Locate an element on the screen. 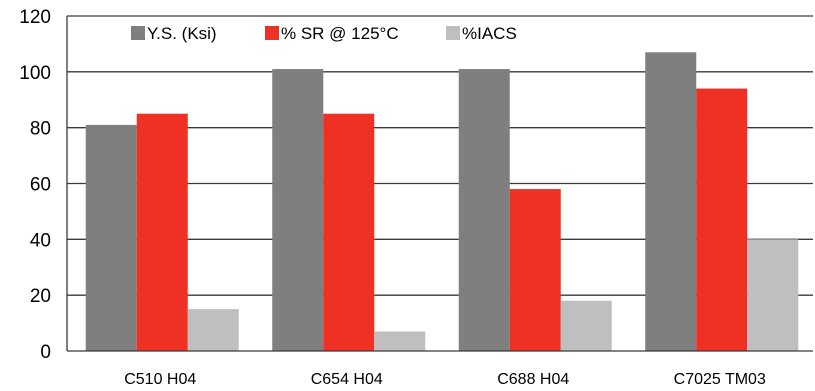 Image resolution: width=815 pixels, height=391 pixels. y-tick-label: 40 is located at coordinates (40, 240).